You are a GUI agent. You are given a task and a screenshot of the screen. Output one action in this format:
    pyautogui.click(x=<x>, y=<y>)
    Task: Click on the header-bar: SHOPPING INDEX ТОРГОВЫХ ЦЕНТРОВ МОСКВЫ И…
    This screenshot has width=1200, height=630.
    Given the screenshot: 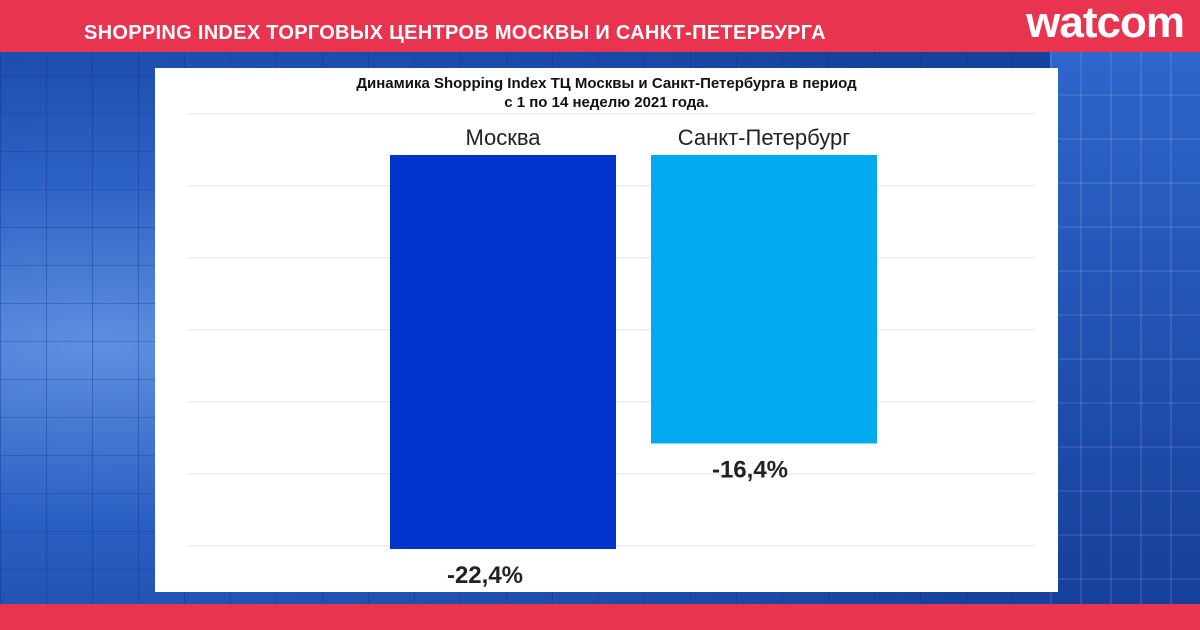 What is the action you would take?
    pyautogui.click(x=600, y=26)
    